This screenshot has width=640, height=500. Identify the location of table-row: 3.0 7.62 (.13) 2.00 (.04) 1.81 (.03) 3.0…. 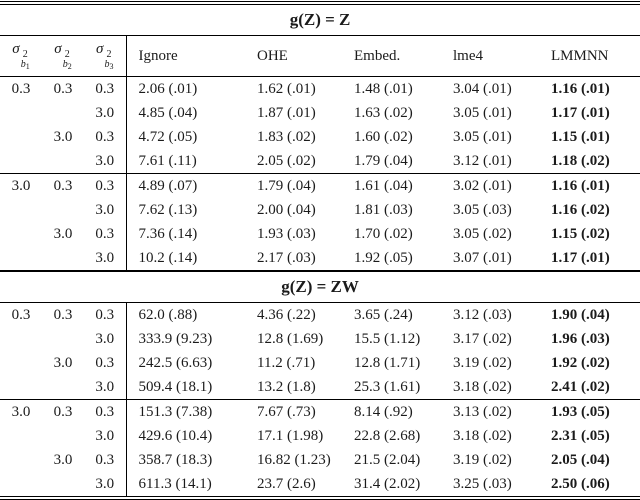
(320, 210).